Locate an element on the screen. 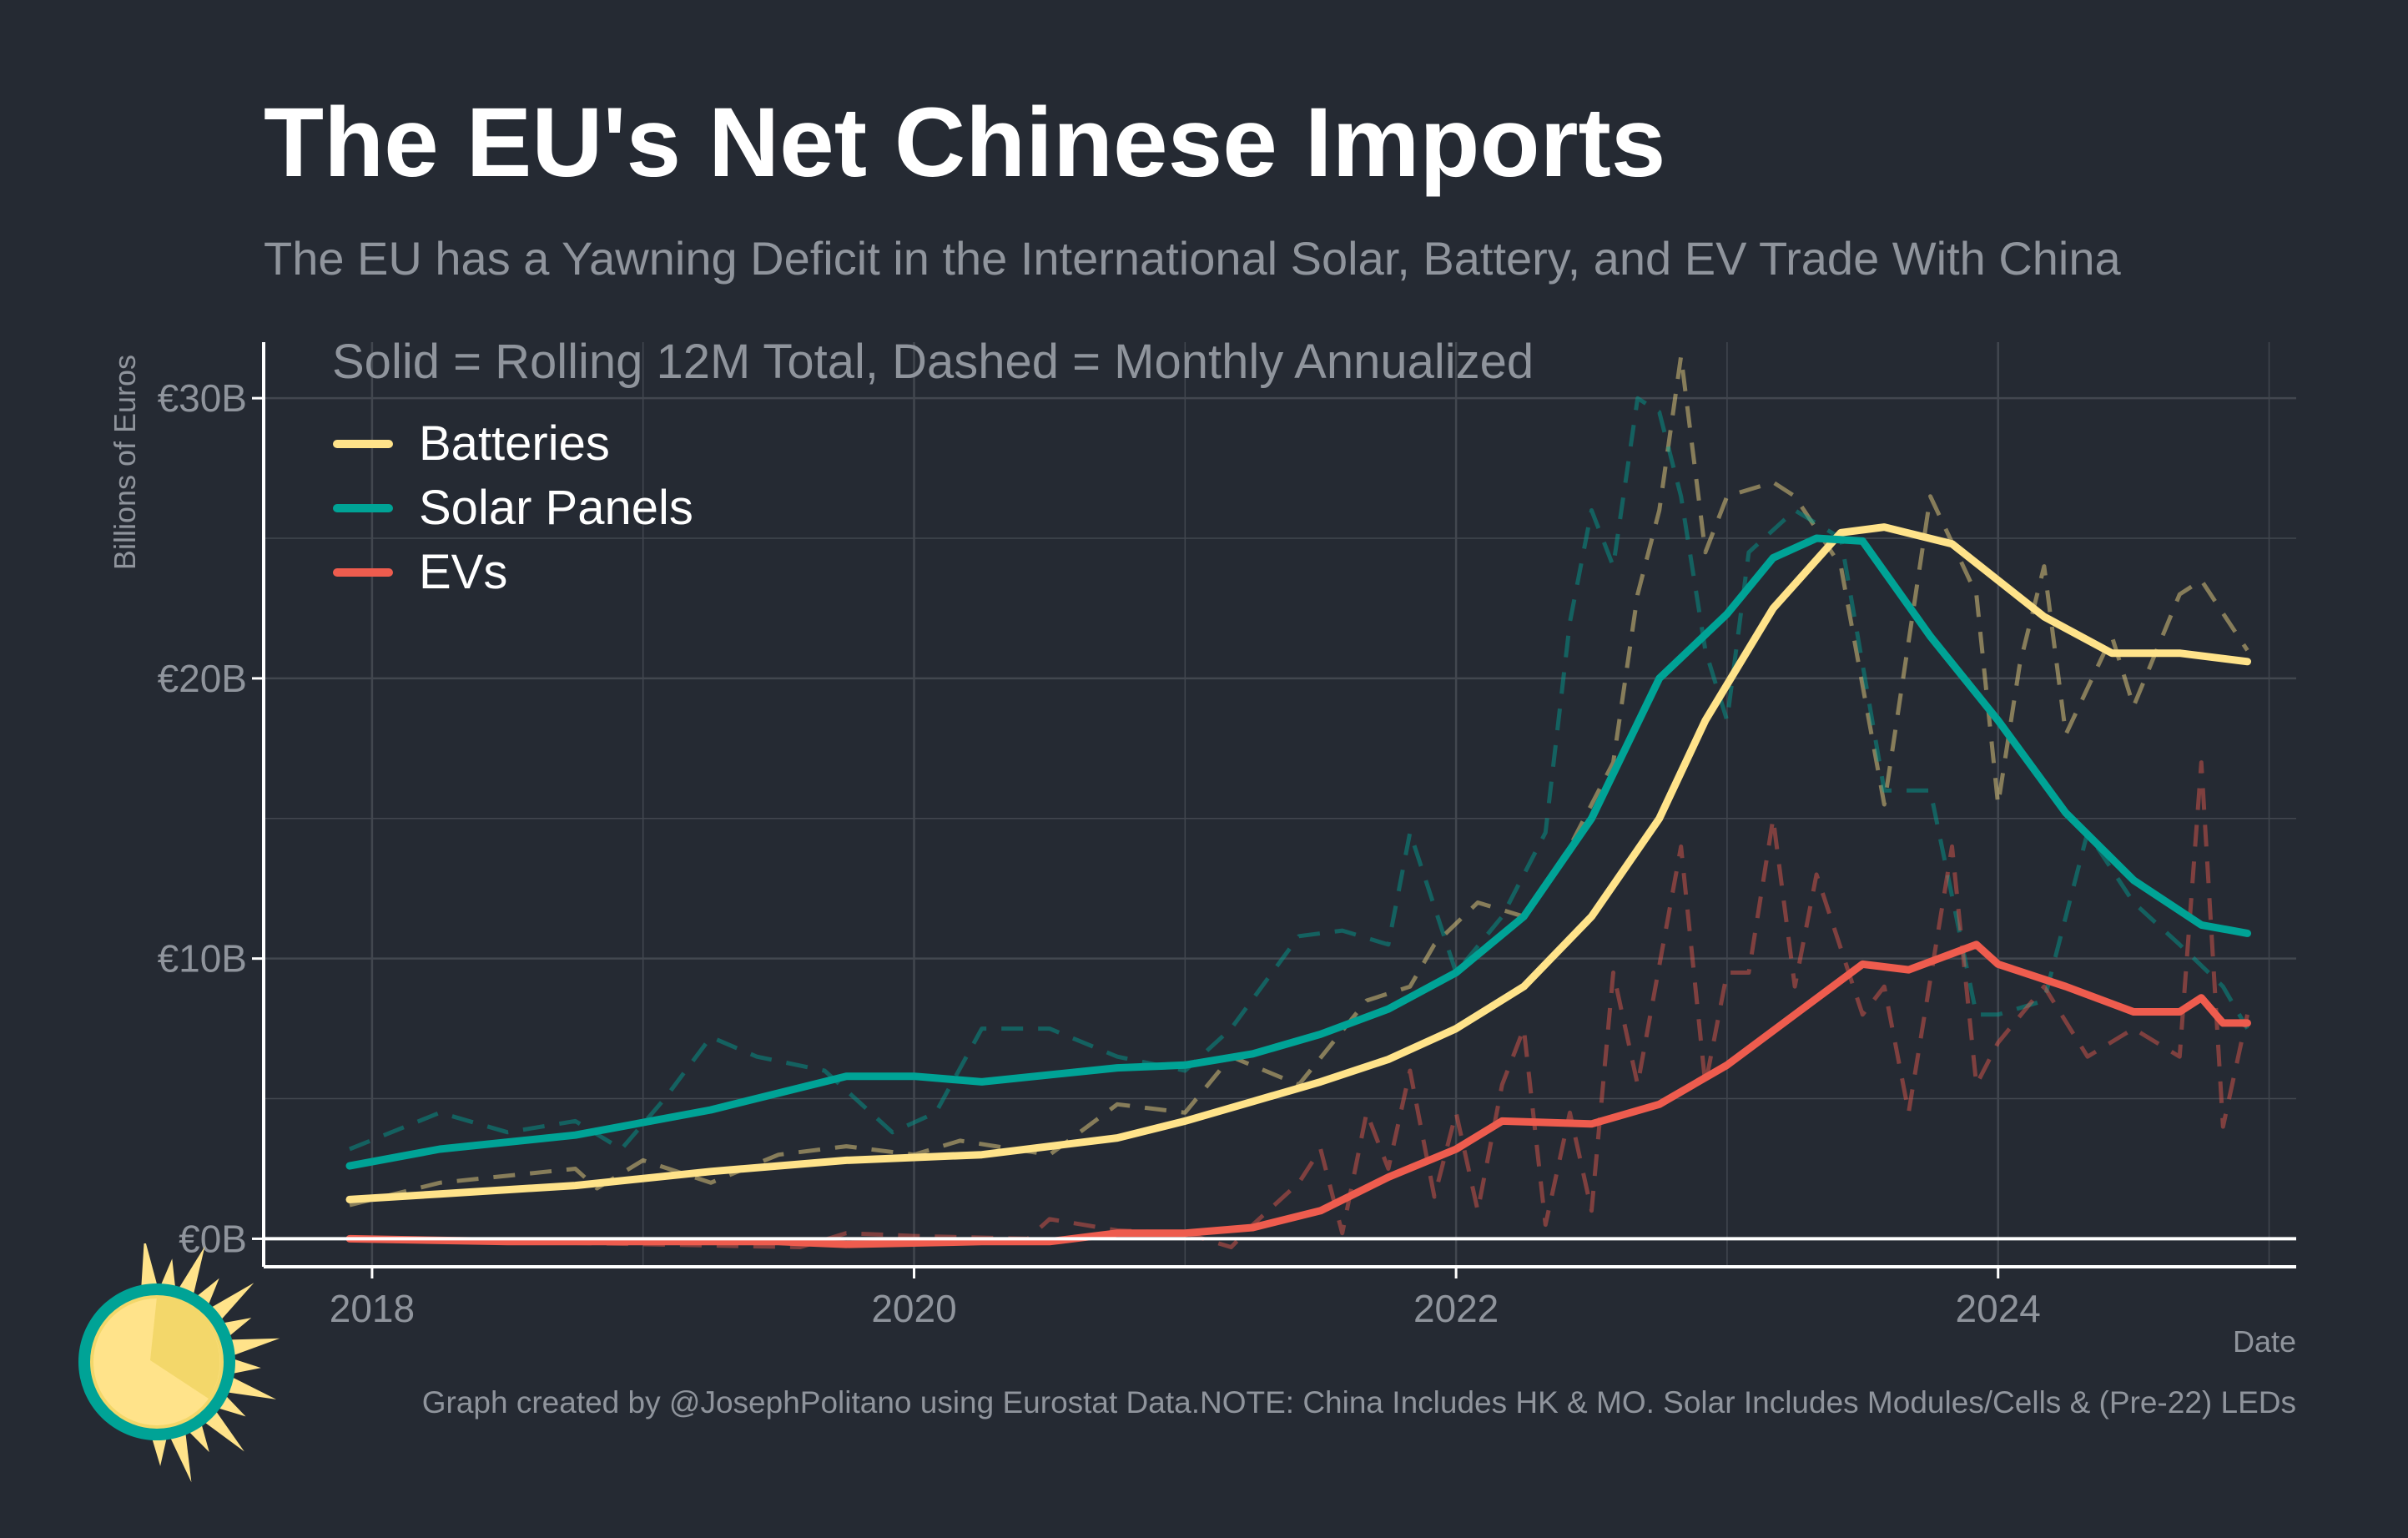 This screenshot has height=1538, width=2408. x-tick-label: 2020 is located at coordinates (913, 1308).